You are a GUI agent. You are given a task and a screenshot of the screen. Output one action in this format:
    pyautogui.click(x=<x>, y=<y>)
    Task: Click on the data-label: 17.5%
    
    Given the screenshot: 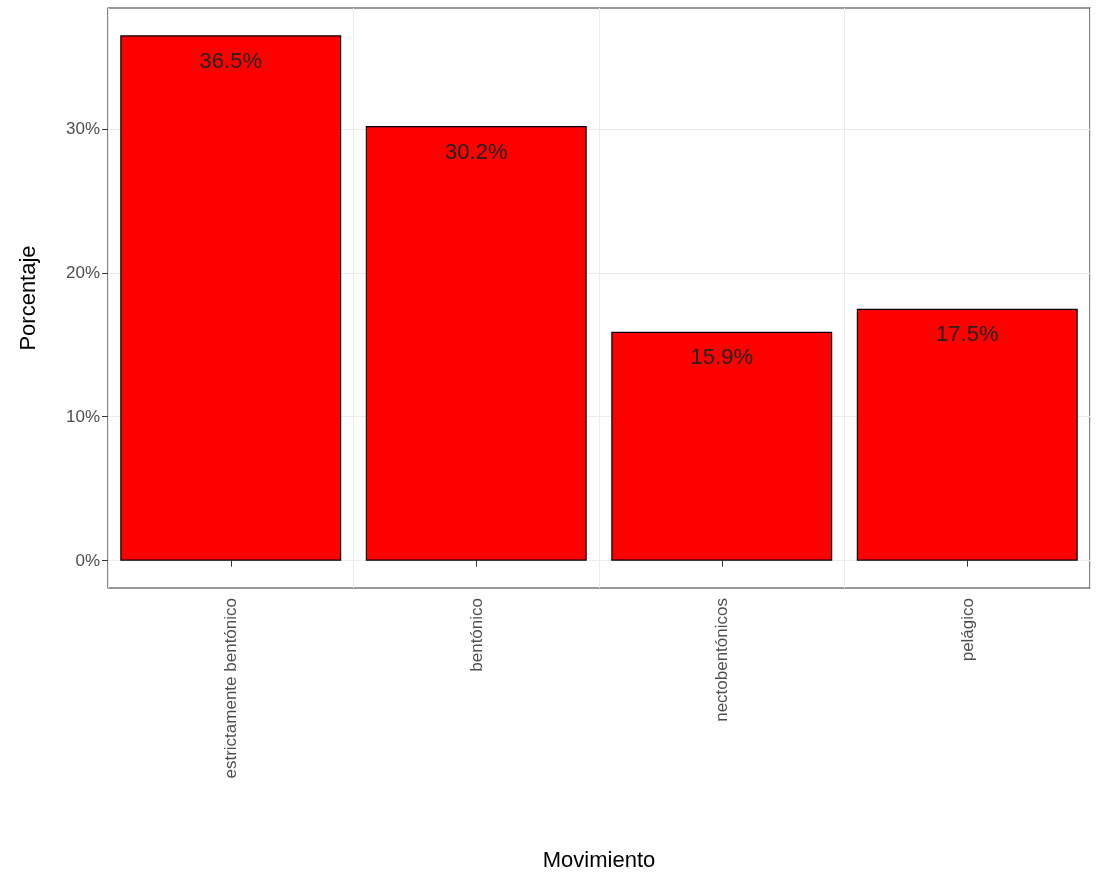 What is the action you would take?
    pyautogui.click(x=967, y=334)
    